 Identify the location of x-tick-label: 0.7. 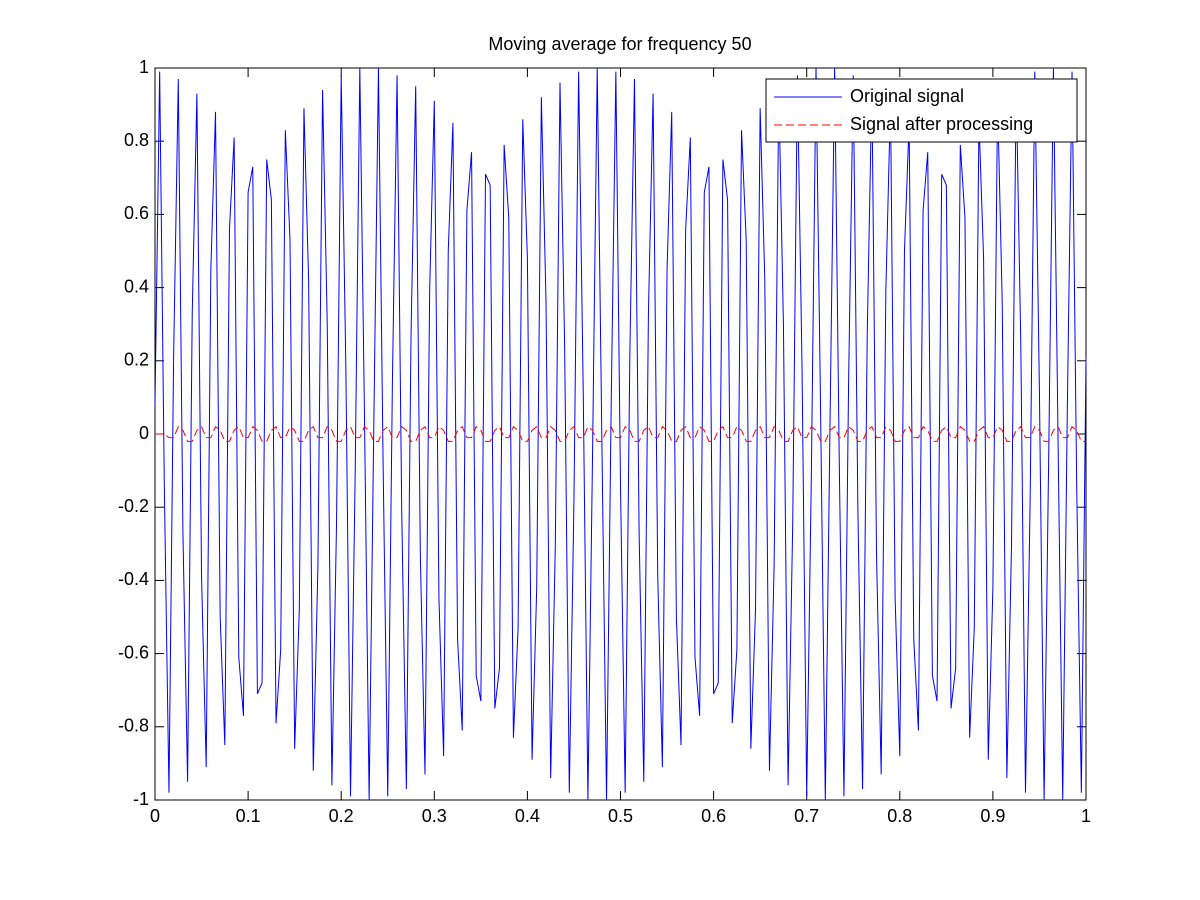
(806, 816).